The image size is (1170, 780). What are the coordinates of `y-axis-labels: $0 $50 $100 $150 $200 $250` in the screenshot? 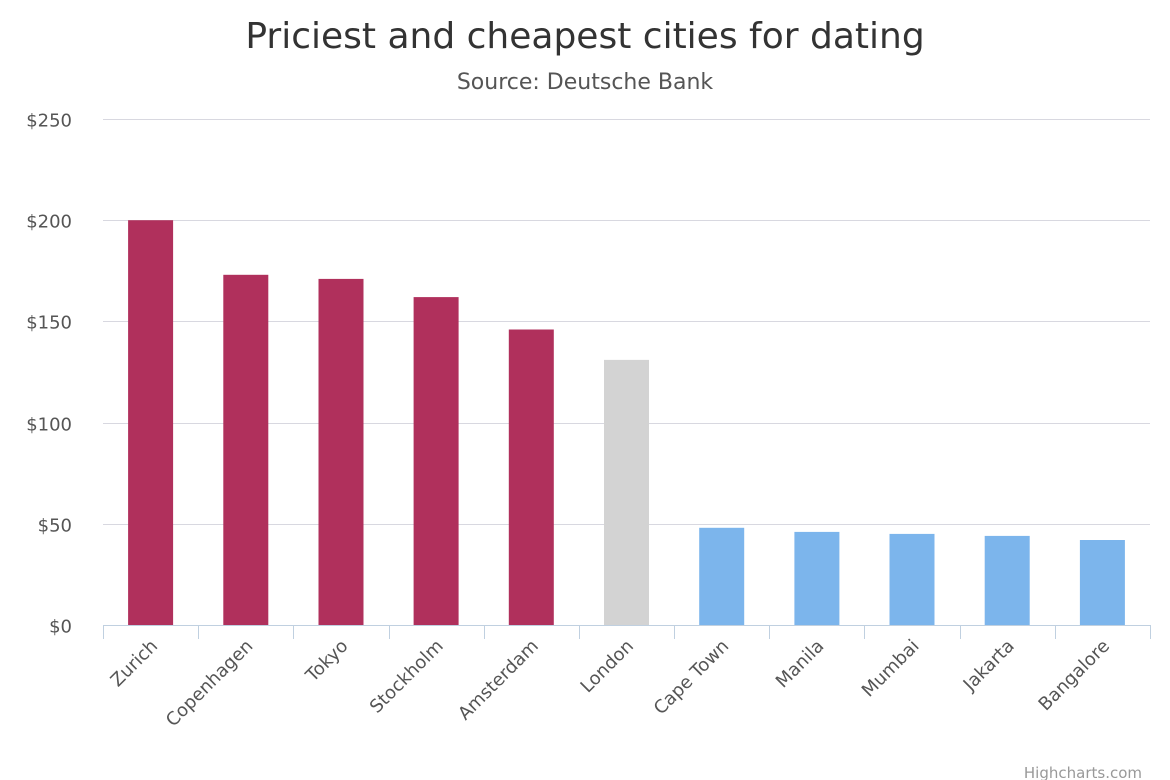 It's located at (49, 374).